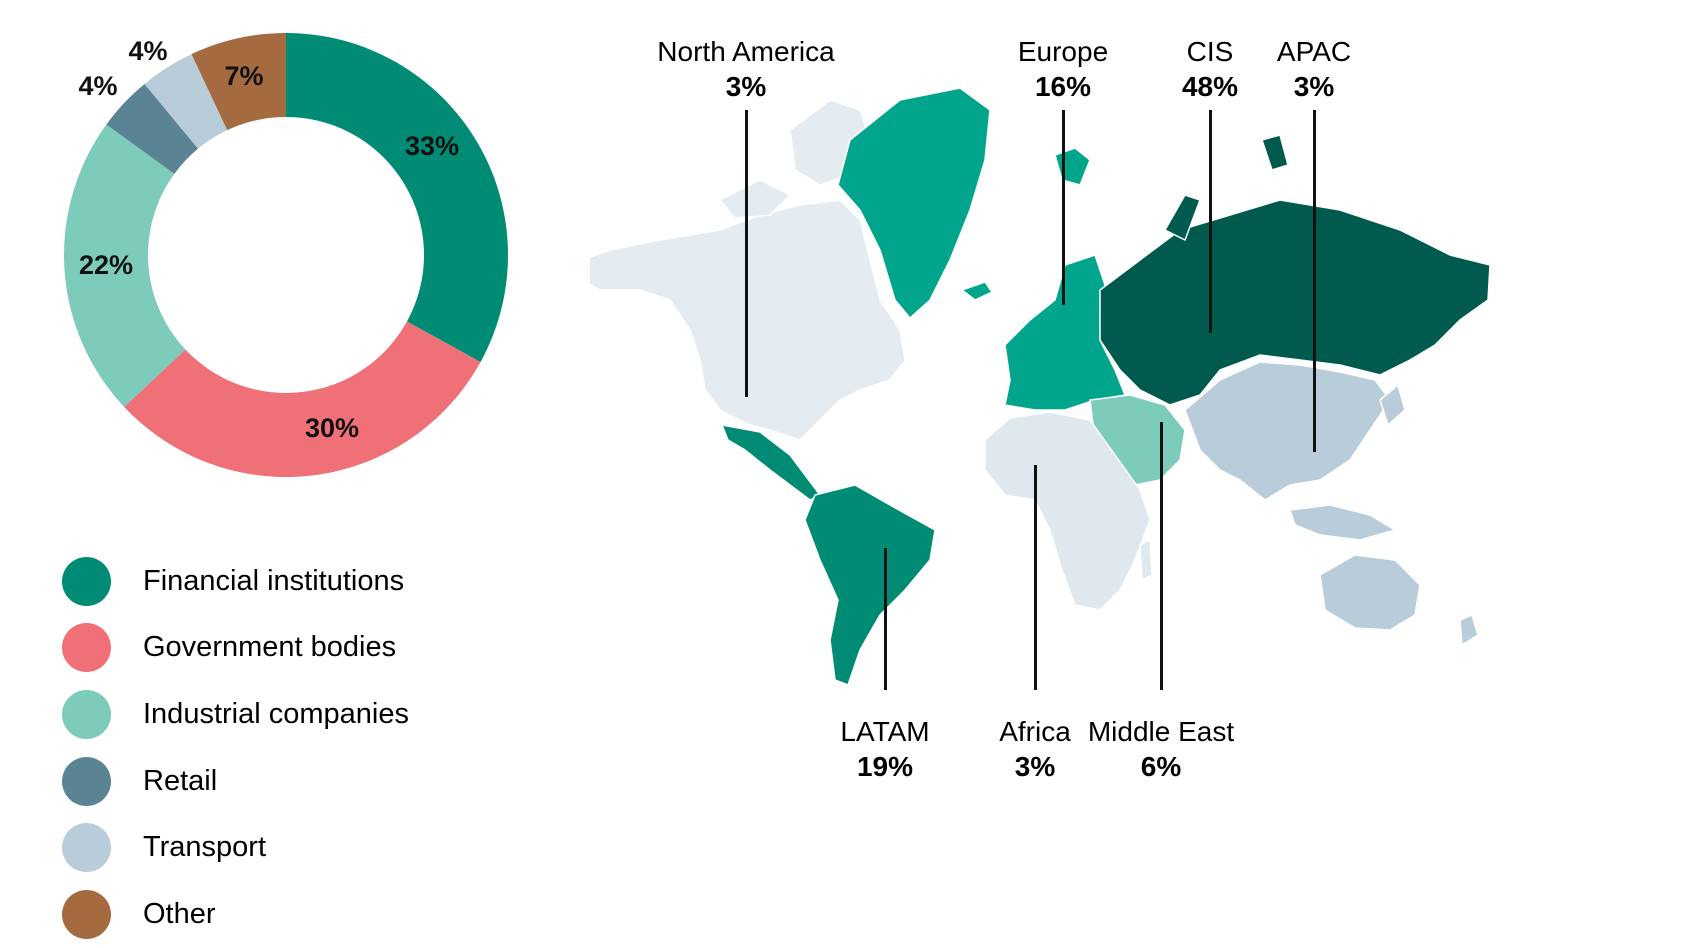 The height and width of the screenshot is (948, 1693). Describe the element at coordinates (1347, 462) in the screenshot. I see `map-apac-islands` at that location.